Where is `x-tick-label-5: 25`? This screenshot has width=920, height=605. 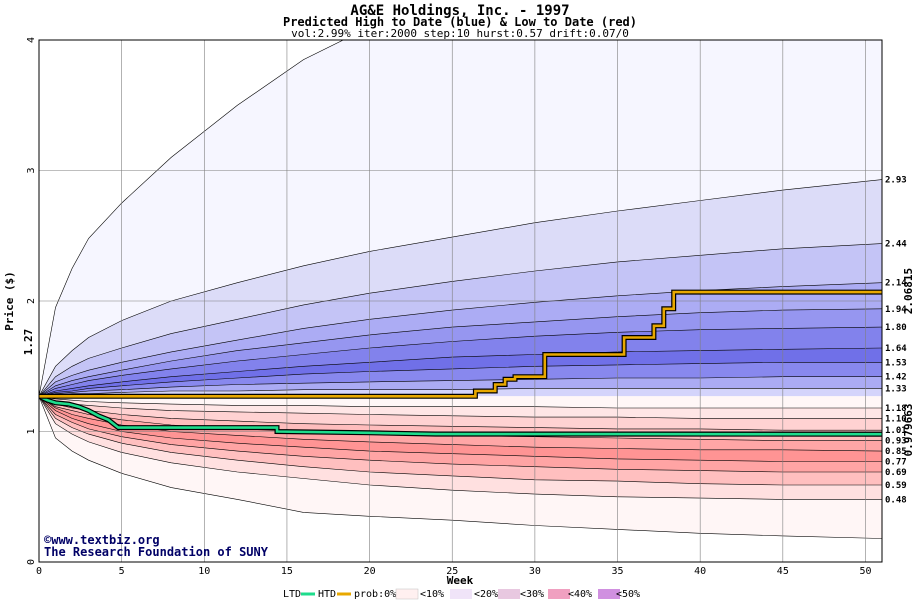
x-tick-label-5: 25 is located at coordinates (452, 571).